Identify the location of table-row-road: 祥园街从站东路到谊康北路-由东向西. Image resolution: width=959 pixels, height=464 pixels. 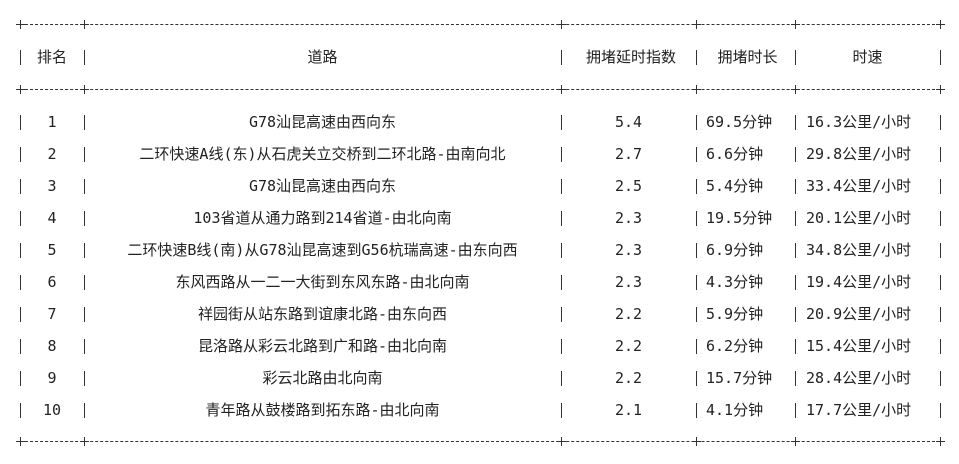
(322, 314).